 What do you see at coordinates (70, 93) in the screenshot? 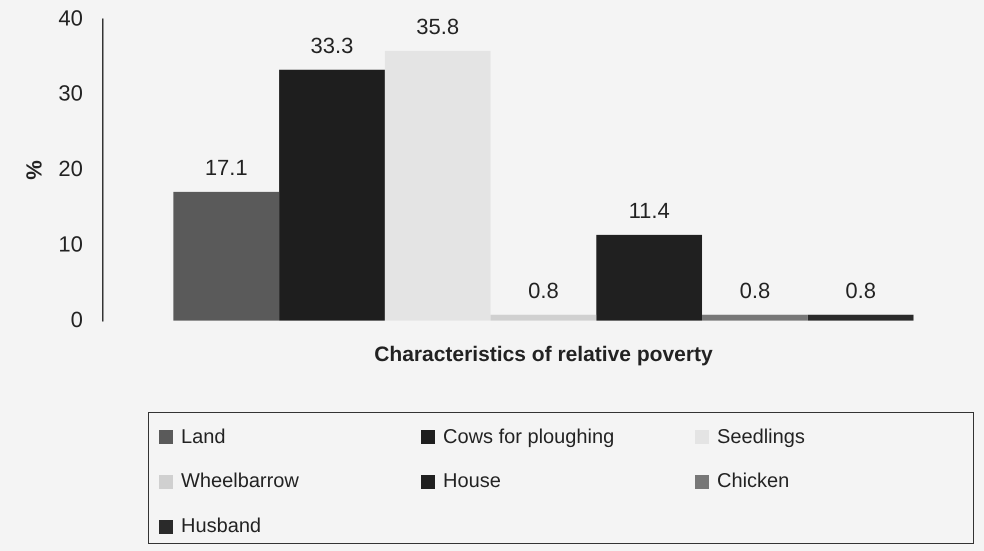
I see `y-tick-label: 30` at bounding box center [70, 93].